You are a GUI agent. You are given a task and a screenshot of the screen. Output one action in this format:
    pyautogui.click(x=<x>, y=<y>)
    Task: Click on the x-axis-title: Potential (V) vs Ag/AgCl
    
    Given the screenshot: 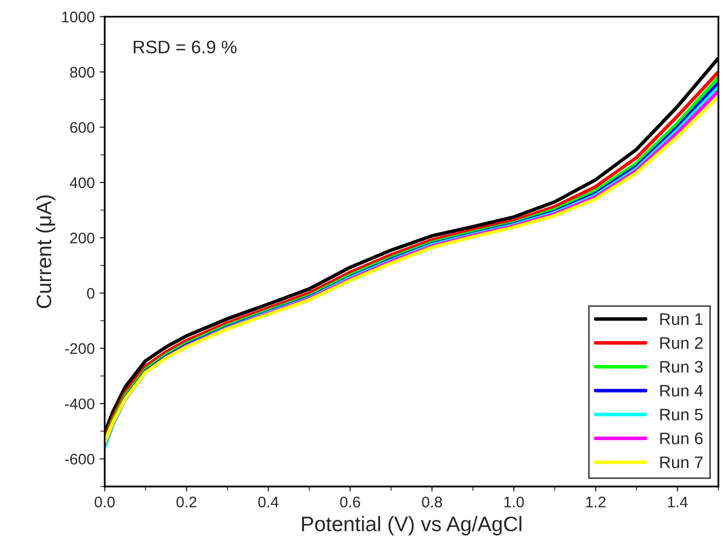 What is the action you would take?
    pyautogui.click(x=412, y=526)
    